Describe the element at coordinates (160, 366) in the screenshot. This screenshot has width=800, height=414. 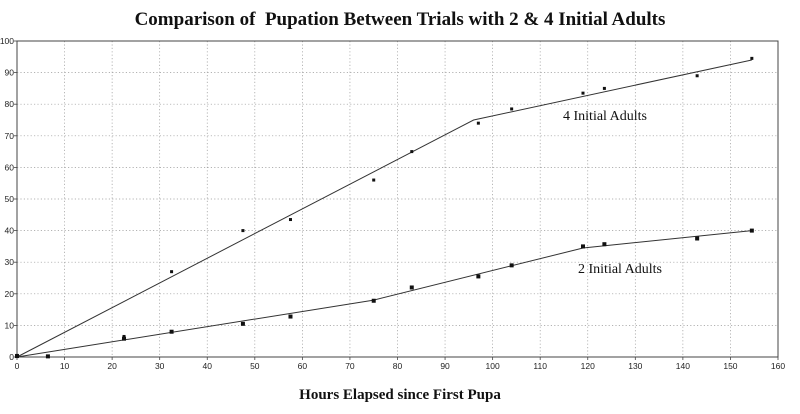
I see `x-tick-label: 30` at that location.